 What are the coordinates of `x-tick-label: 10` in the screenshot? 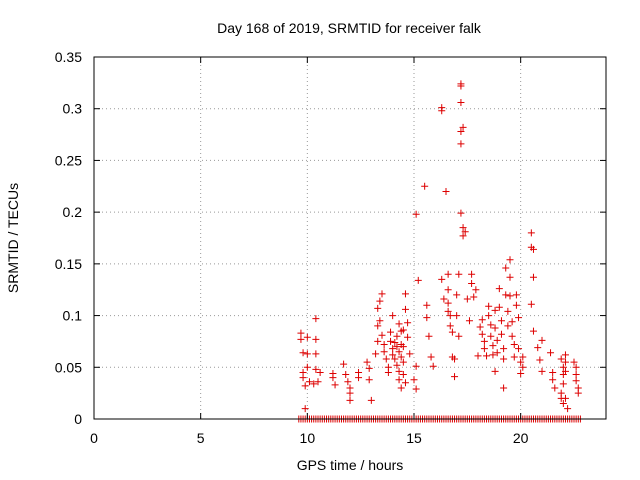 It's located at (308, 438).